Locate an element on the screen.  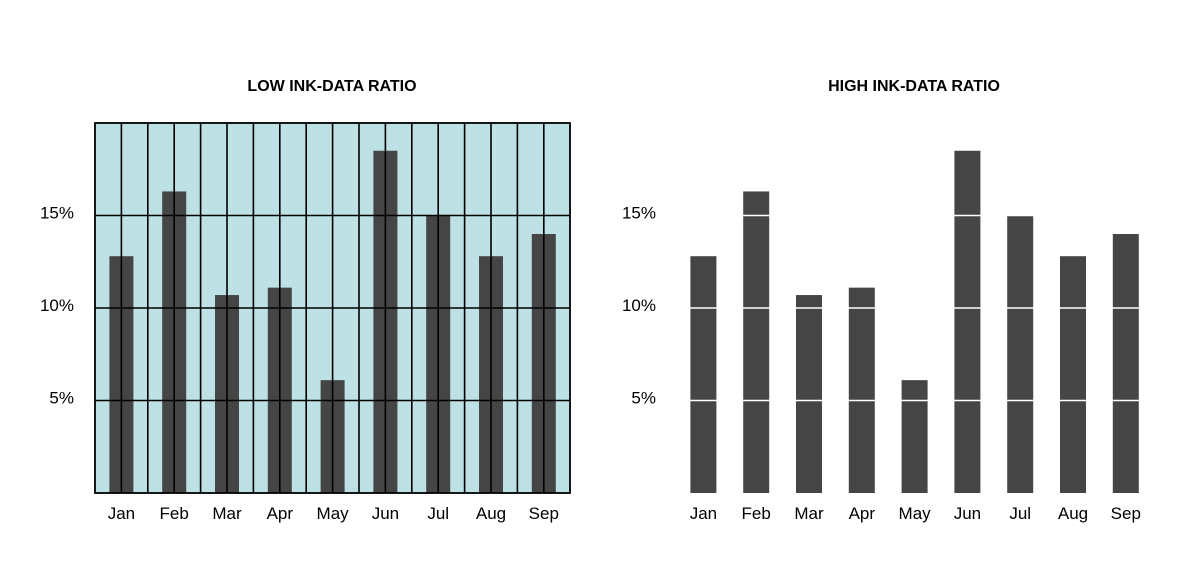
chart-title: HIGH INK-DATA RATIO is located at coordinates (914, 86).